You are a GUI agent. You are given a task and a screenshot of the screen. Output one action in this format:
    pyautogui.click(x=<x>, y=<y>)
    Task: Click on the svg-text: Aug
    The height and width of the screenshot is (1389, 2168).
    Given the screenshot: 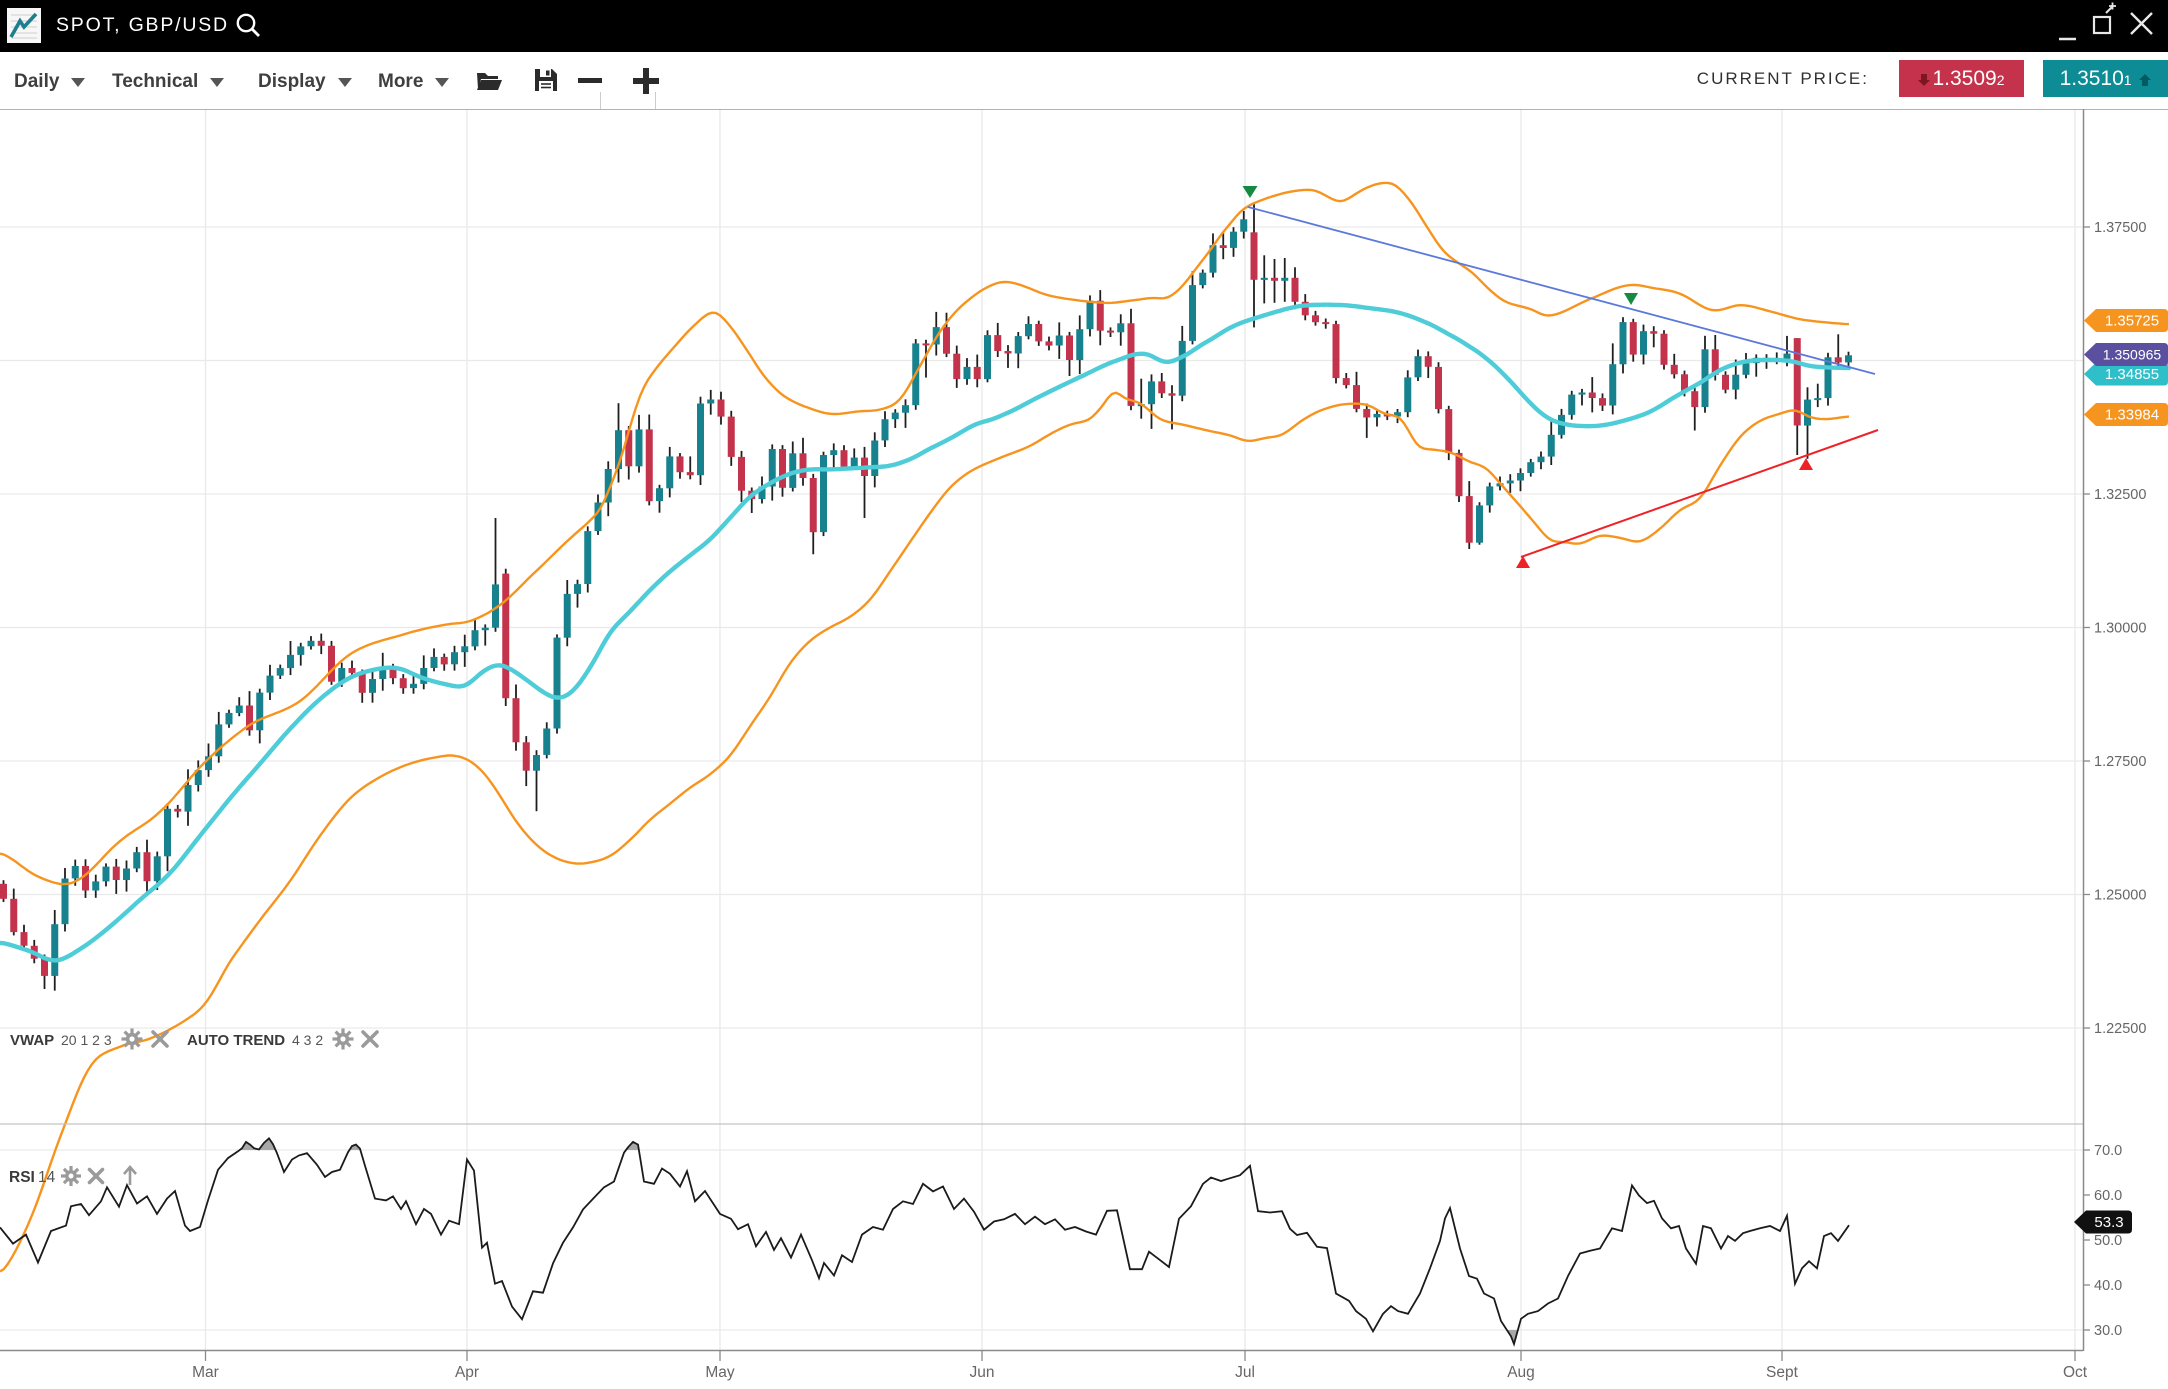 What is the action you would take?
    pyautogui.click(x=1521, y=1372)
    